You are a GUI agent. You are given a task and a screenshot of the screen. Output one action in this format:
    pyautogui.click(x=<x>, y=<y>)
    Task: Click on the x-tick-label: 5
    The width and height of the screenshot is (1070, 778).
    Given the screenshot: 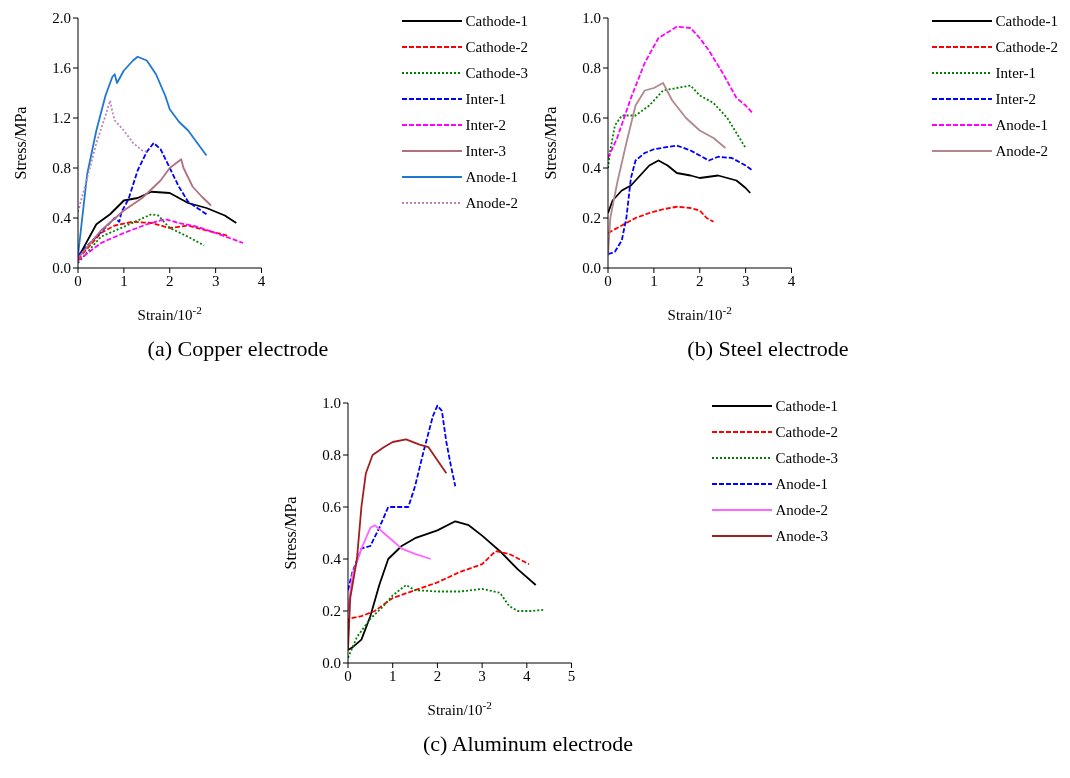 What is the action you would take?
    pyautogui.click(x=571, y=675)
    